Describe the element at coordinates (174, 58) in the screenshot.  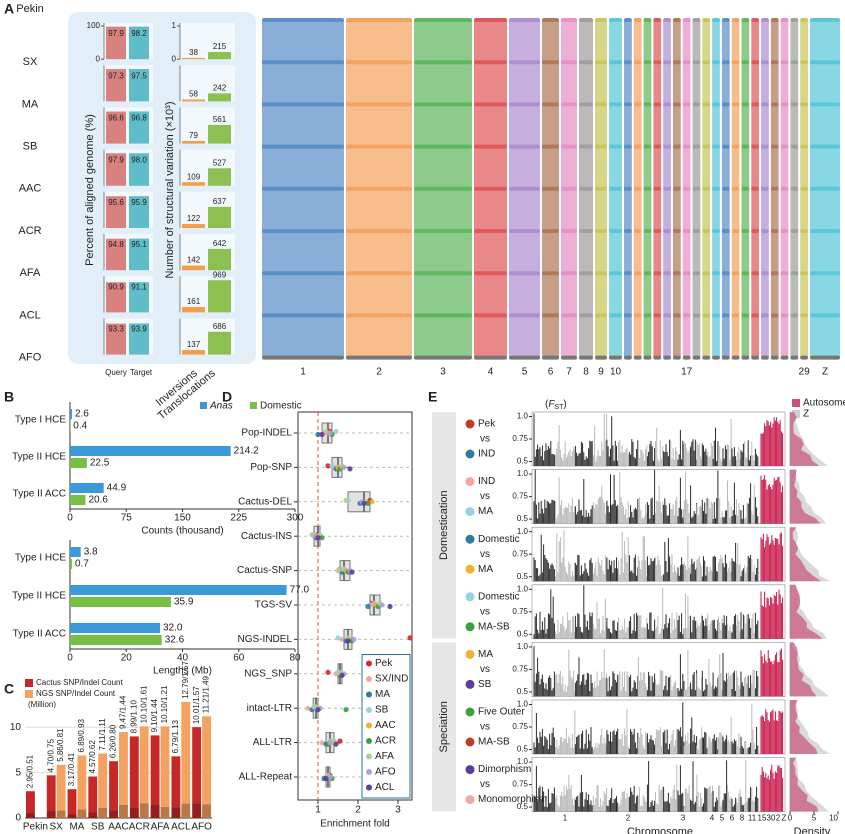
I see `y-tick-label: 0` at that location.